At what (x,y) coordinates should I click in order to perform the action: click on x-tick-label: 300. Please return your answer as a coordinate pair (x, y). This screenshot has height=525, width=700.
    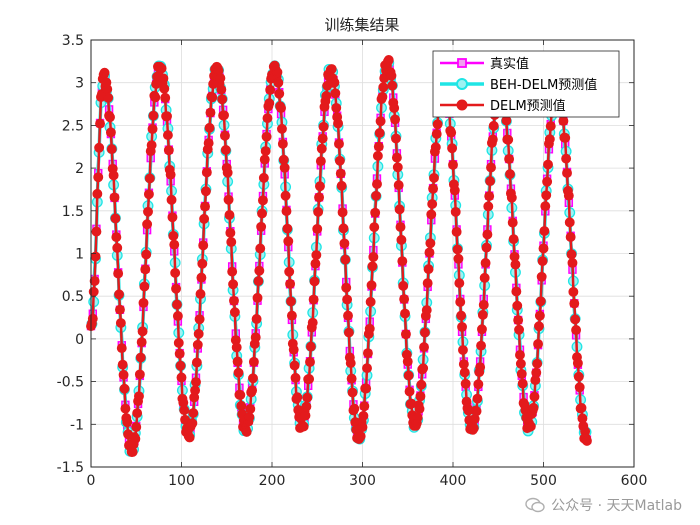
    Looking at the image, I should click on (362, 481).